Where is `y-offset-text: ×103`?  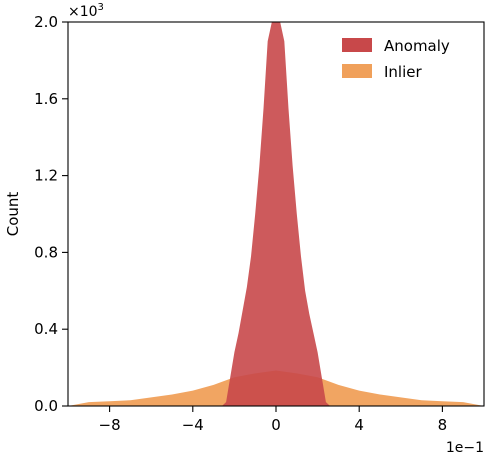
y-offset-text: ×103 is located at coordinates (86, 11).